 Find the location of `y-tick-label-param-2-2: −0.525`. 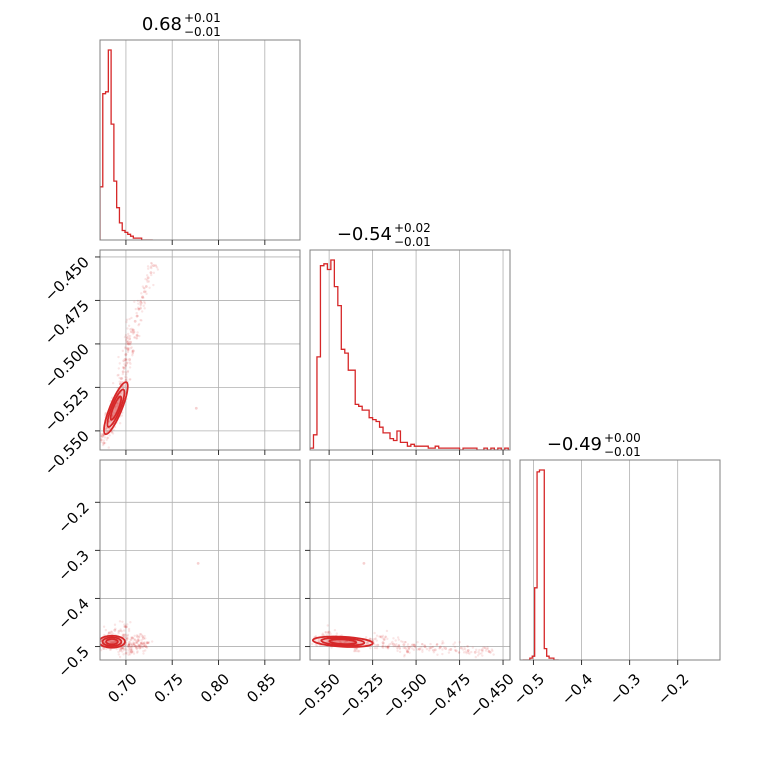

y-tick-label-param-2-2: −0.525 is located at coordinates (67, 409).